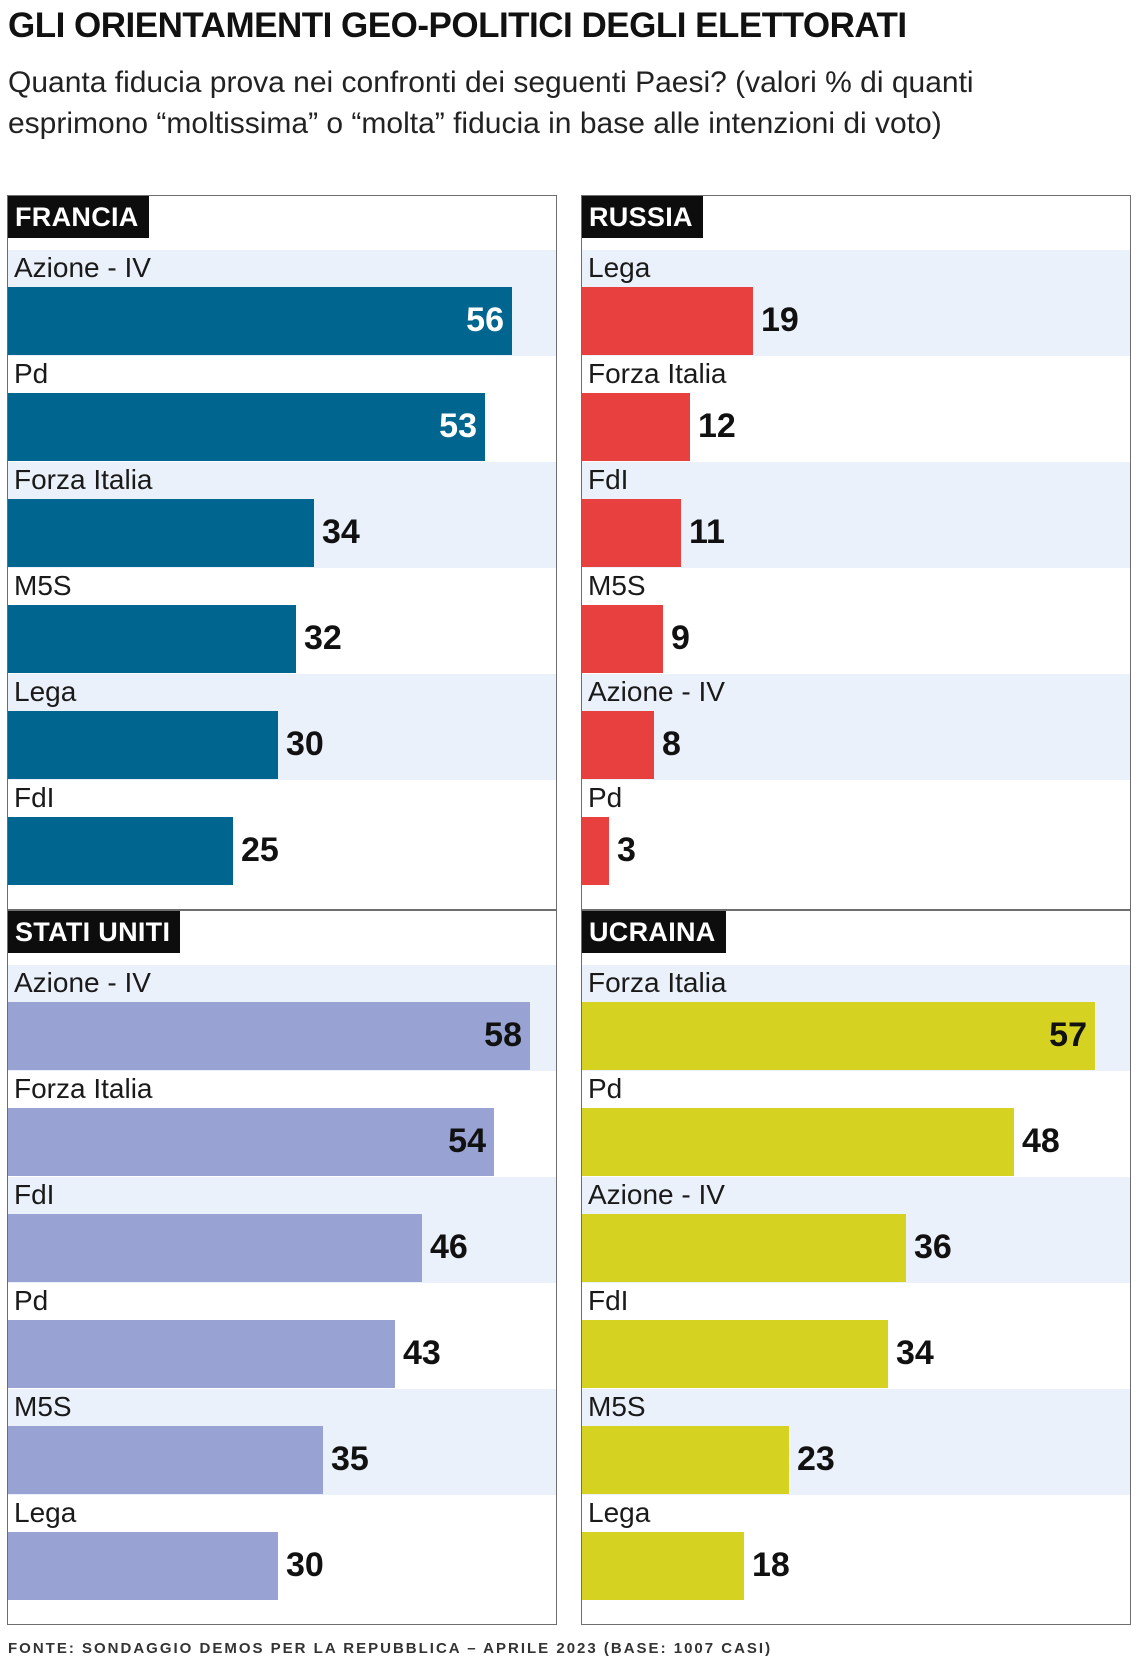  What do you see at coordinates (467, 1141) in the screenshot?
I see `value-label-stati-uniti: 54` at bounding box center [467, 1141].